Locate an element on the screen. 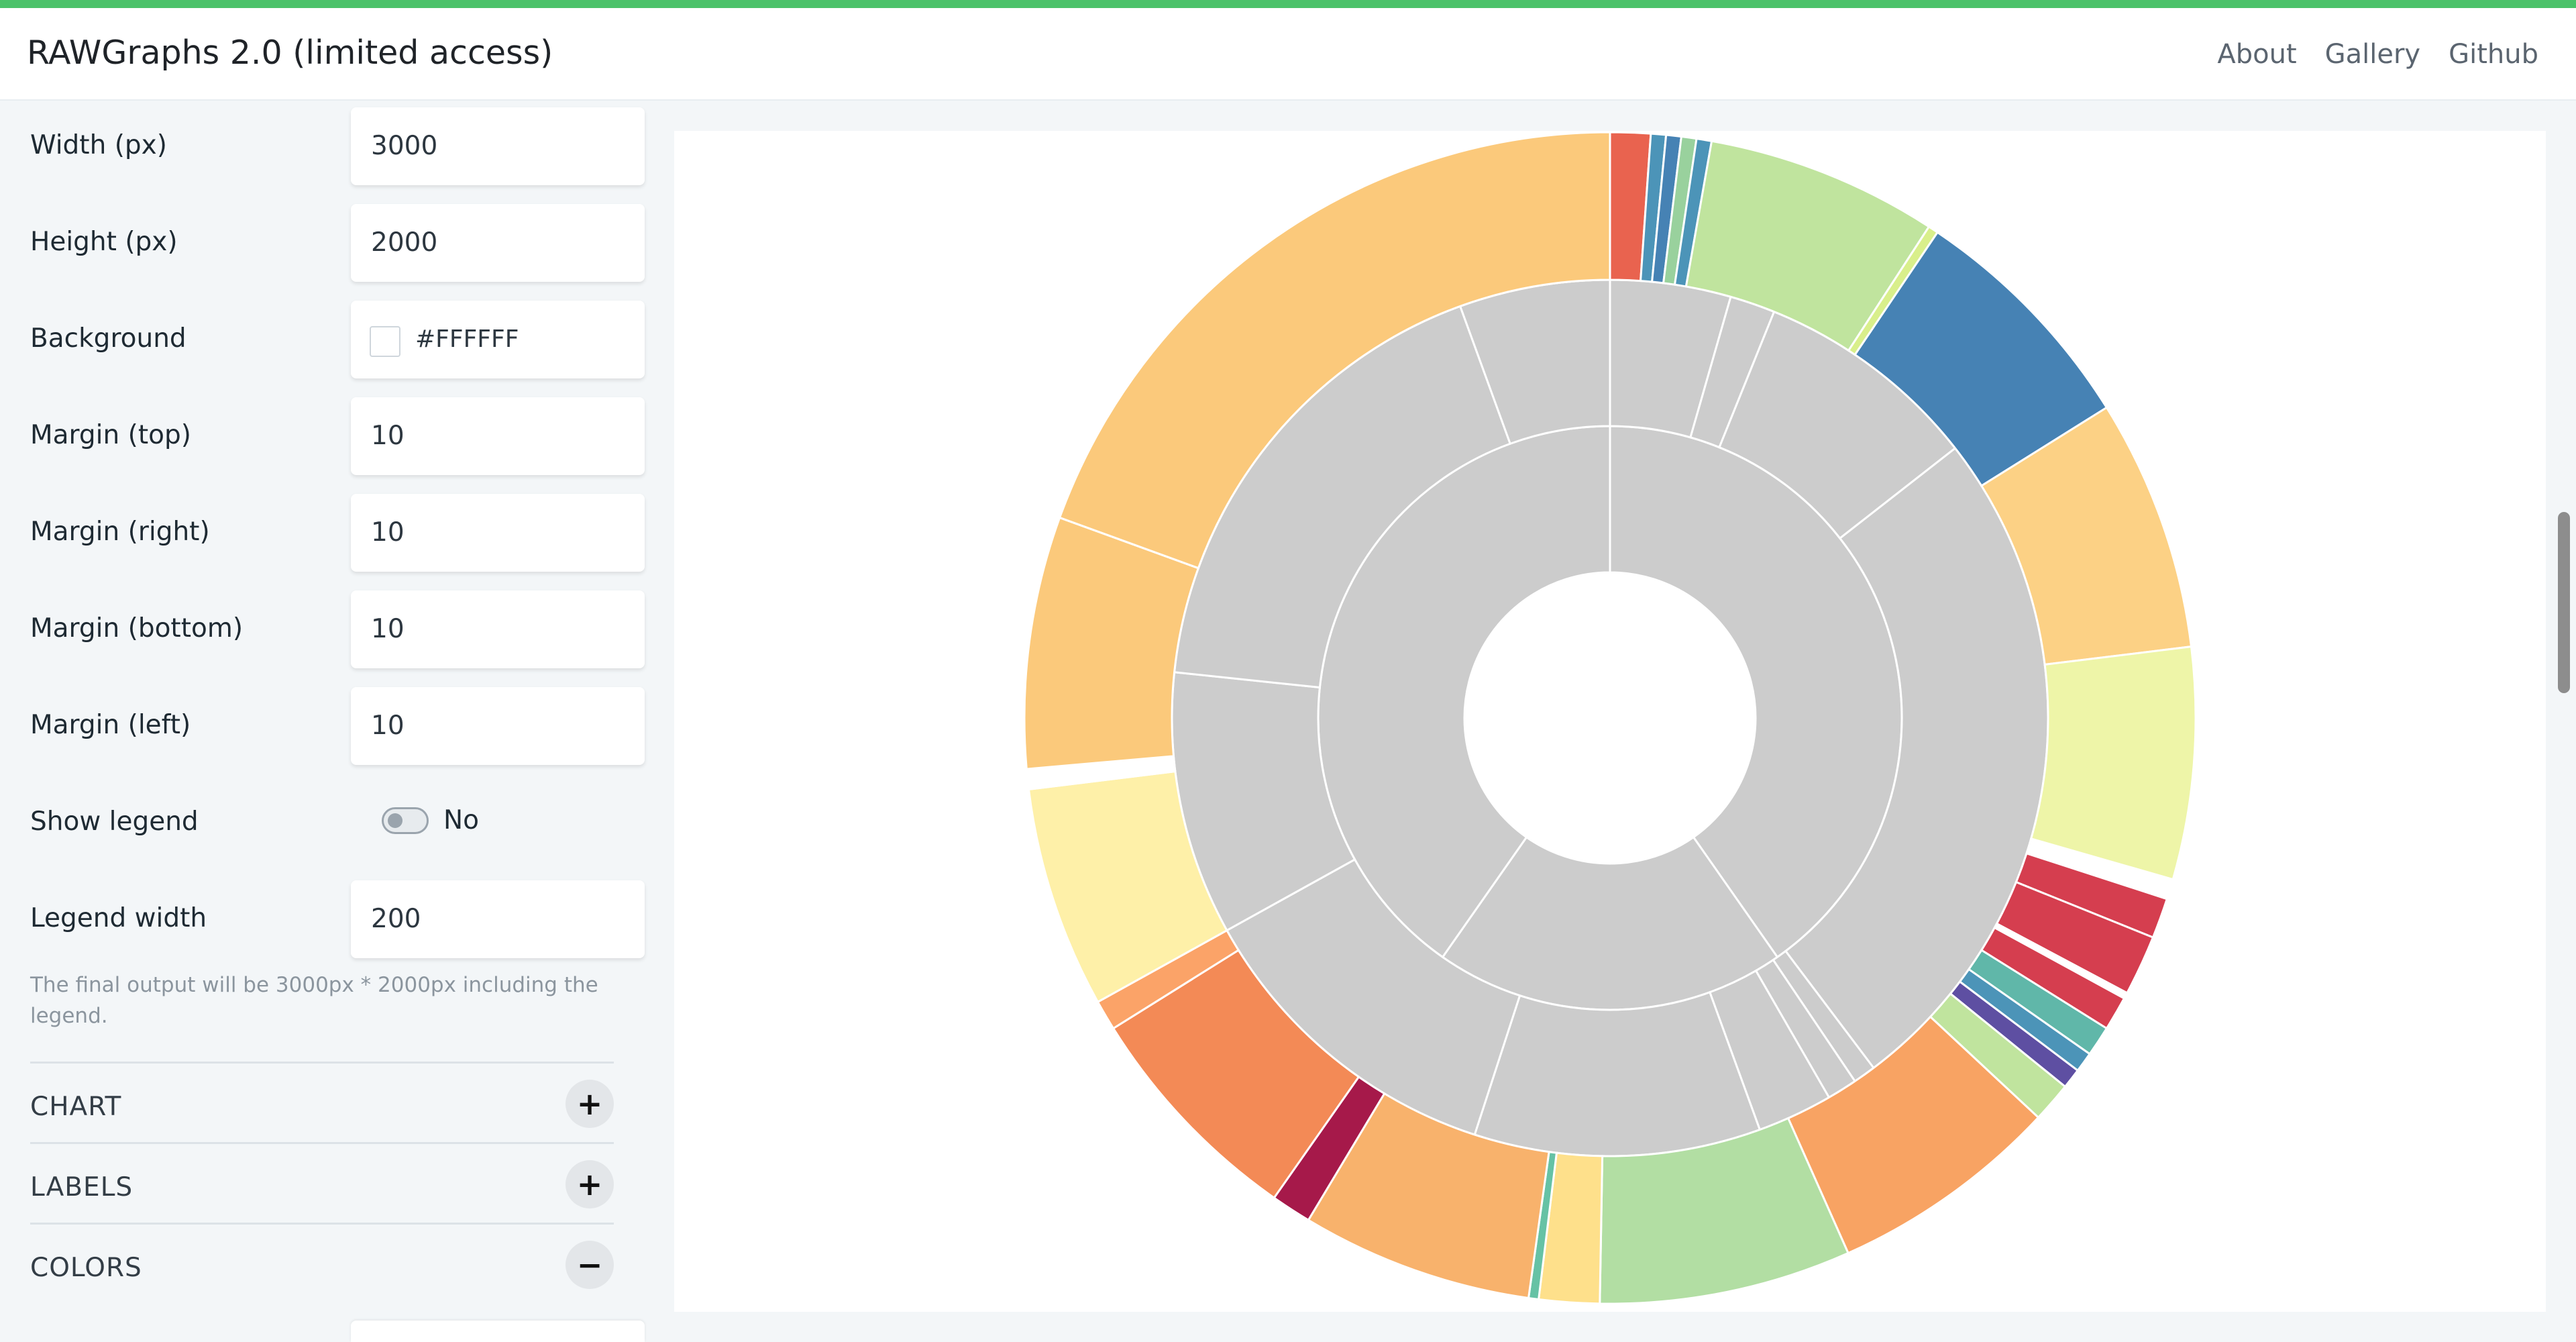  margin-bottom-option: Margin (bottom) 10 is located at coordinates (337, 628).